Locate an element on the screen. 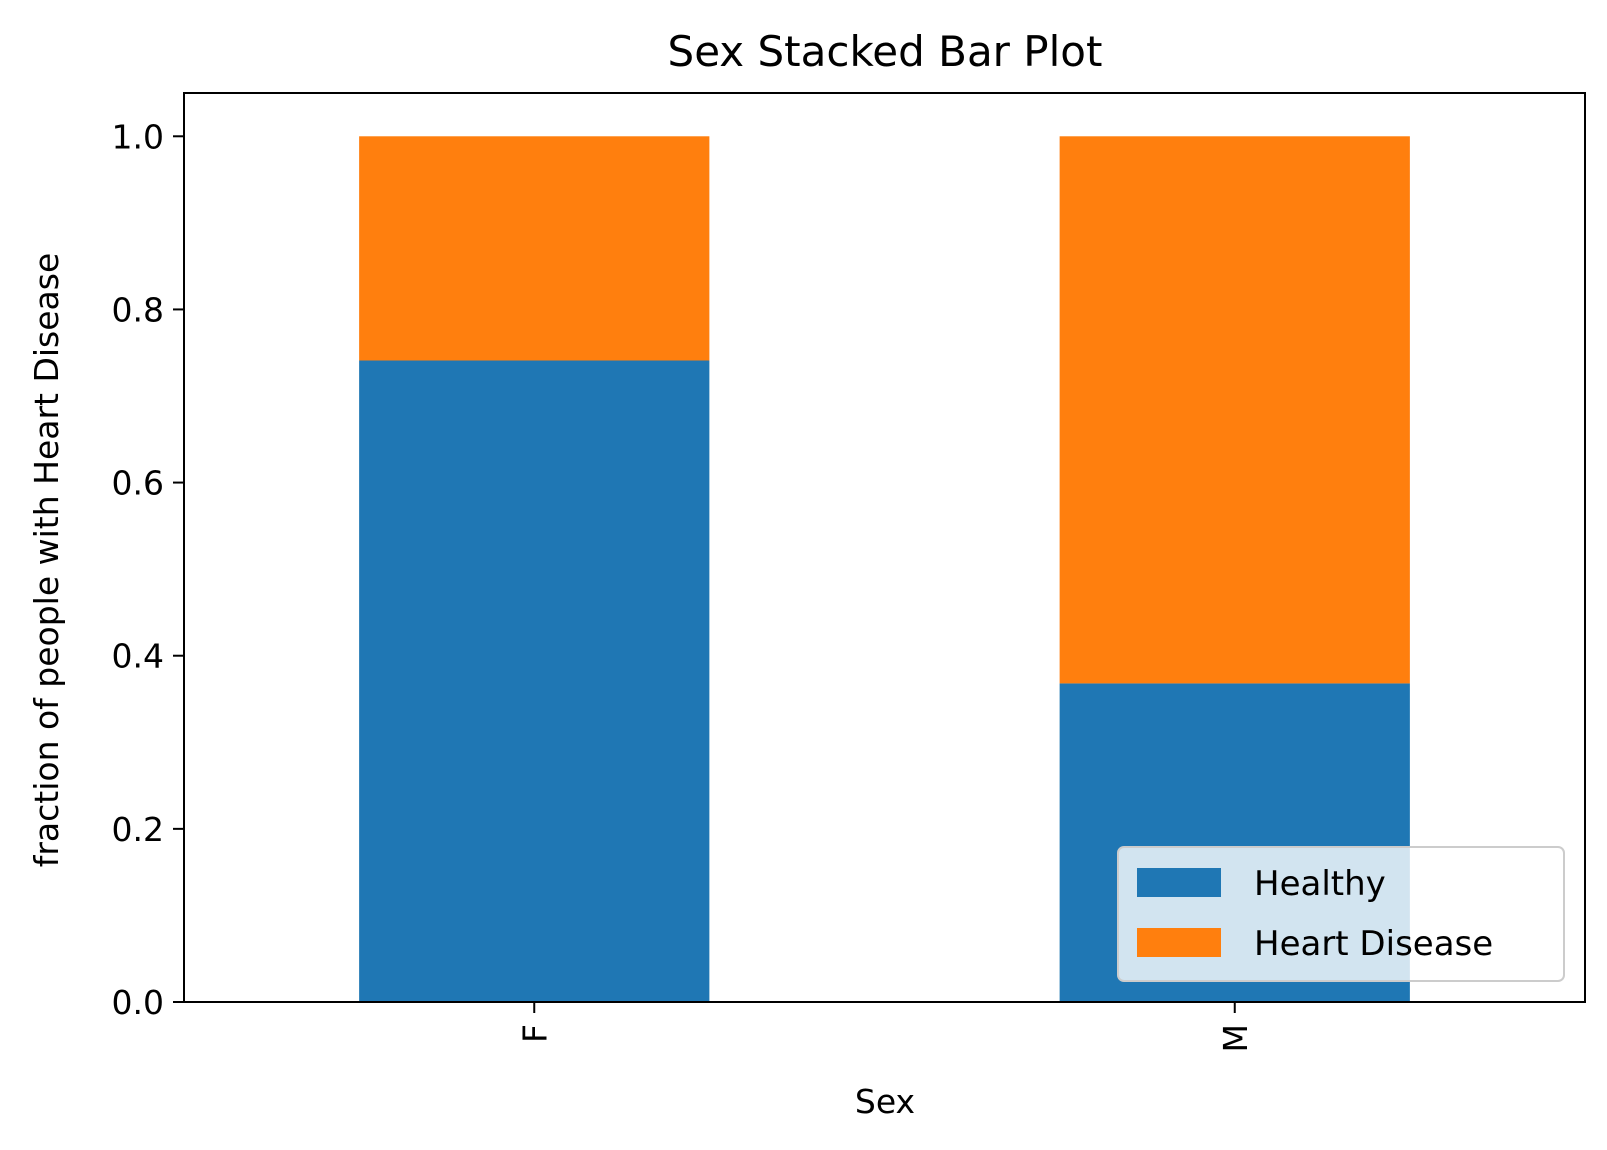 The width and height of the screenshot is (1607, 1150). legend-label-healthy: Healthy is located at coordinates (1320, 884).